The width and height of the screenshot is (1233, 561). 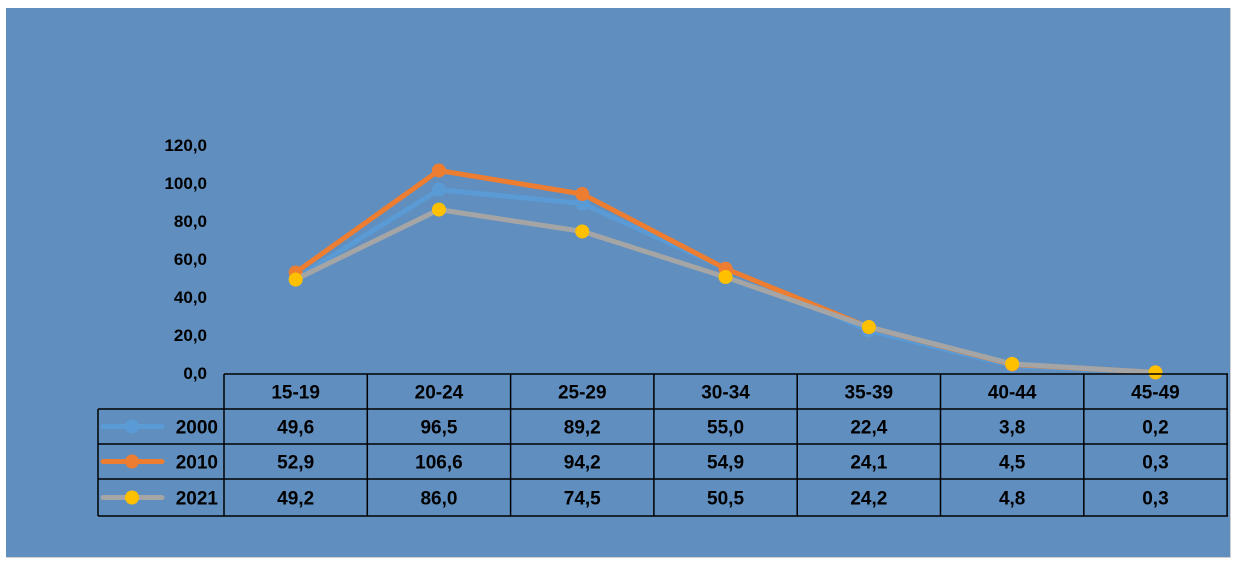 I want to click on table-cell-value: 106,6, so click(x=439, y=463).